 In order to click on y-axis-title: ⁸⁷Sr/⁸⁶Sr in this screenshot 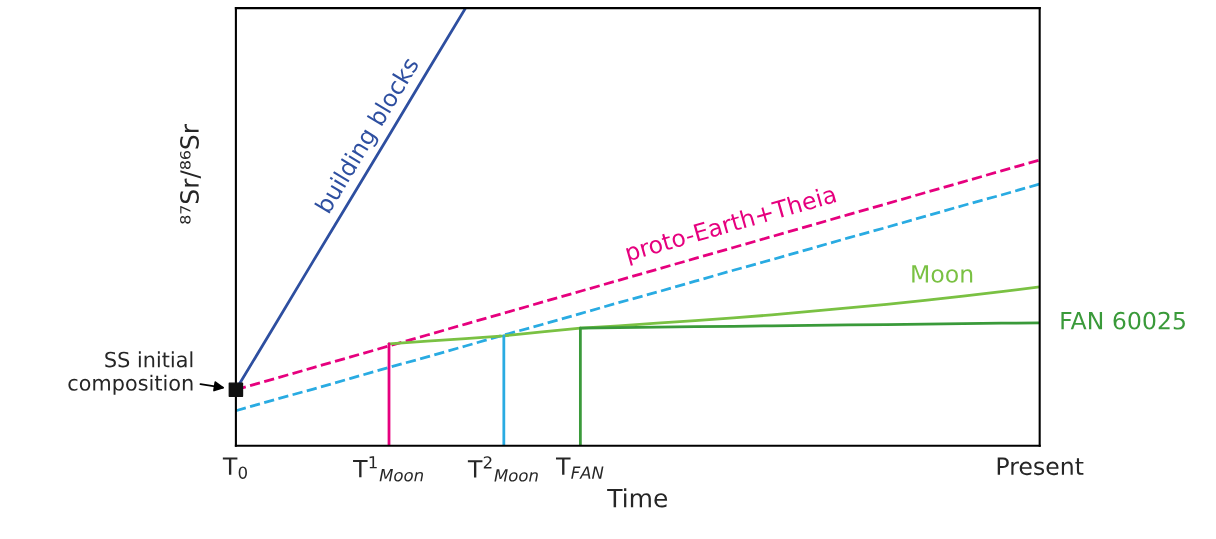, I will do `click(190, 174)`.